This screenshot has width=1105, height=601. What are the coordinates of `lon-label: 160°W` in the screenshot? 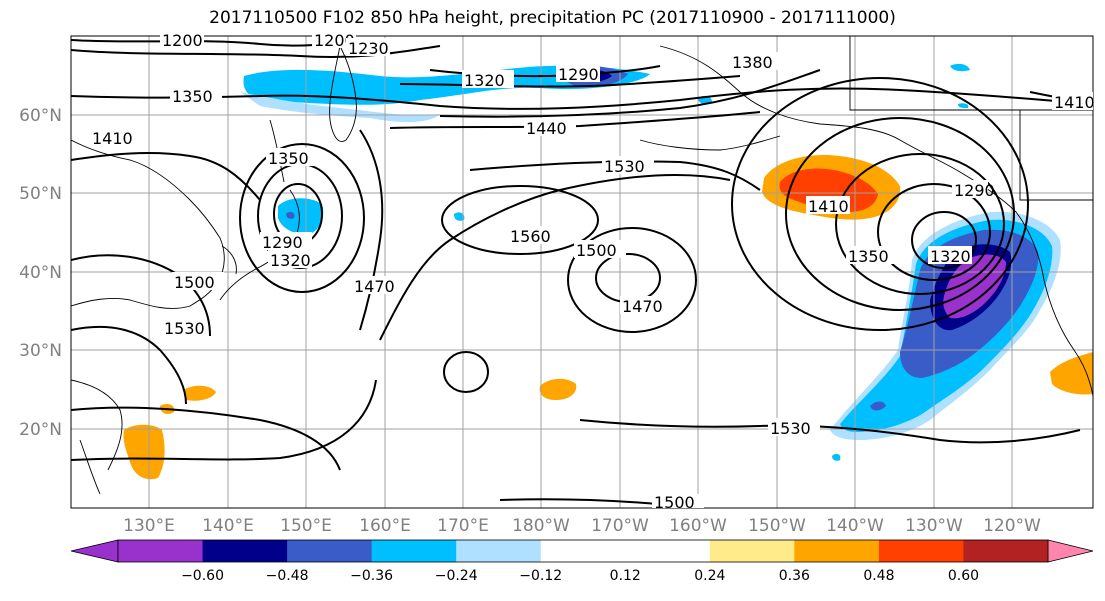 It's located at (698, 526).